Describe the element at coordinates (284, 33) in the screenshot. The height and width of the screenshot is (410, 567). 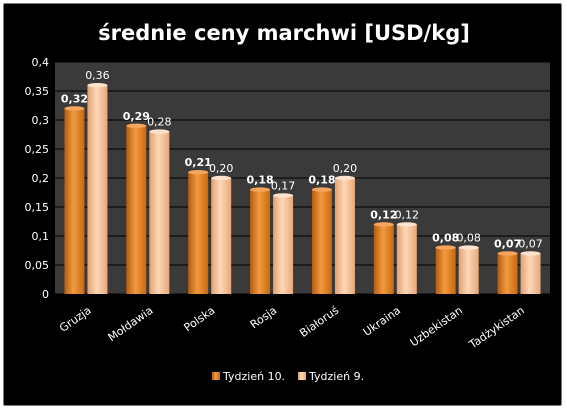
I see `chart-title: średnie ceny marchwi [USD/kg]` at that location.